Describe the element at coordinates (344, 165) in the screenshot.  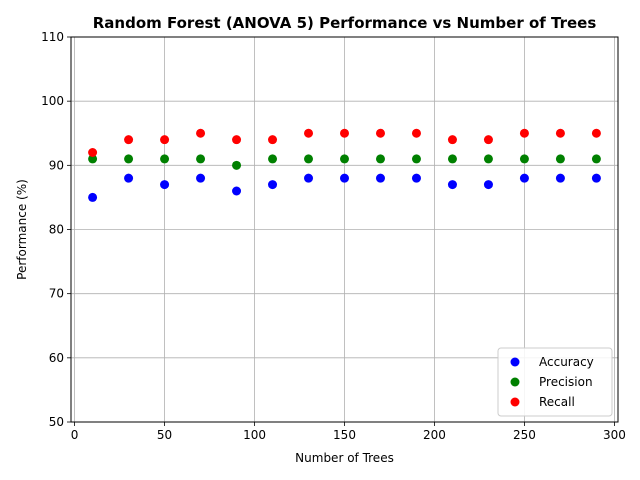
I see `data-points` at that location.